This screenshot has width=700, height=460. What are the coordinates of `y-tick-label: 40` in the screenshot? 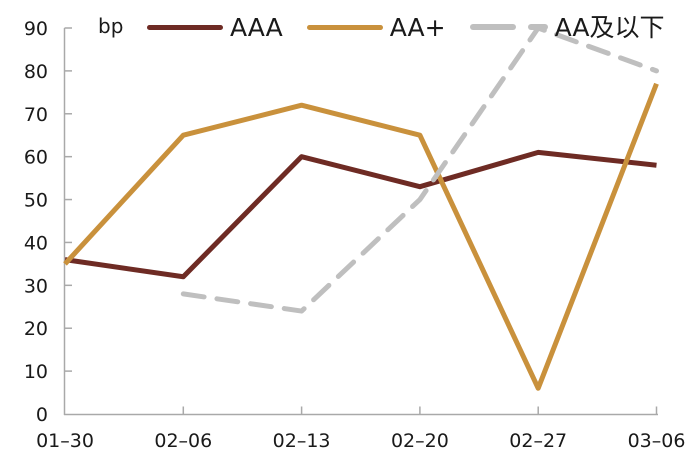 It's located at (36, 243).